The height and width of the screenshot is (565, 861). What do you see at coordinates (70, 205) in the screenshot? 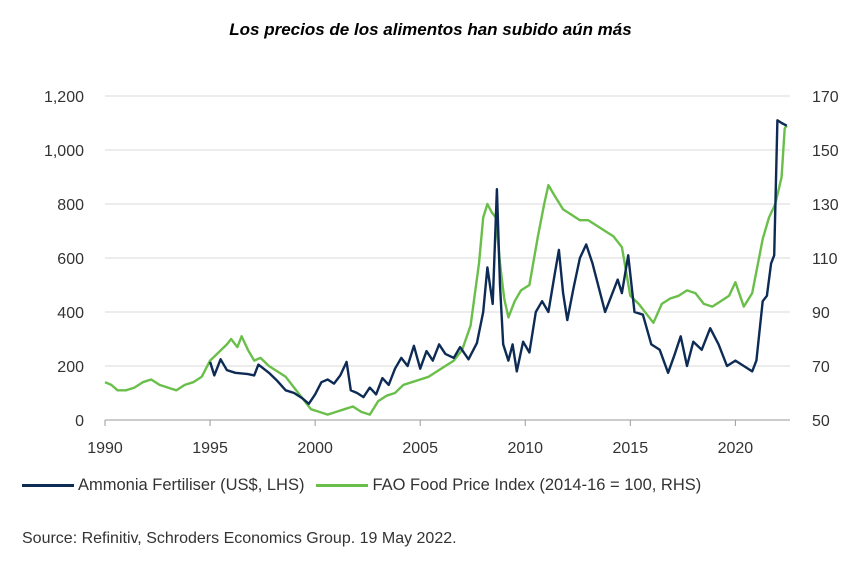
I see `y-left-tick-label: 800` at bounding box center [70, 205].